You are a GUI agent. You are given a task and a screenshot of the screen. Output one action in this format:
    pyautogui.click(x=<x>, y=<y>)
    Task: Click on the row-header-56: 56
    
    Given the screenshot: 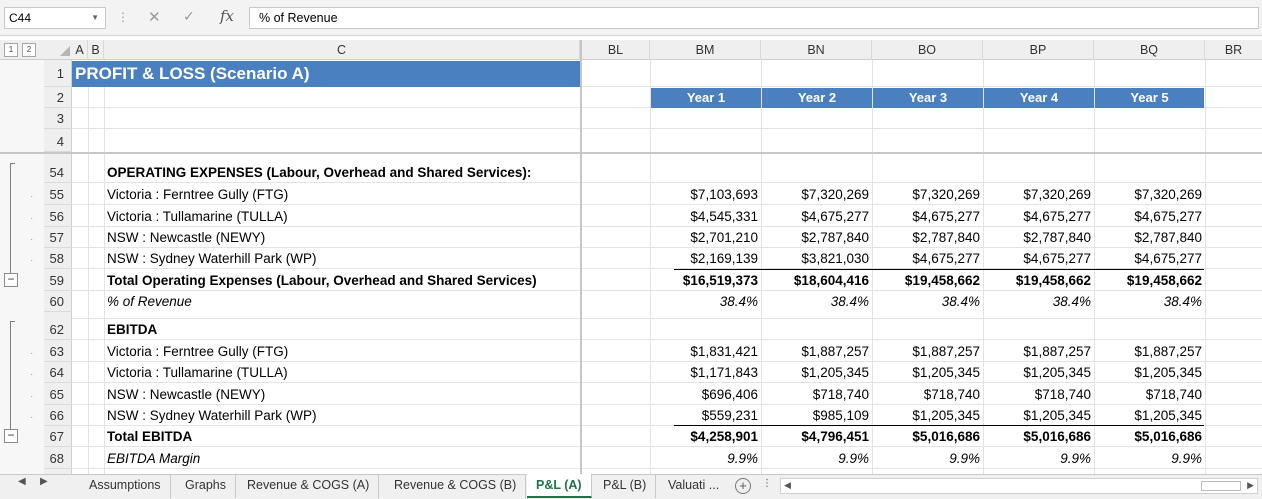 What is the action you would take?
    pyautogui.click(x=58, y=216)
    